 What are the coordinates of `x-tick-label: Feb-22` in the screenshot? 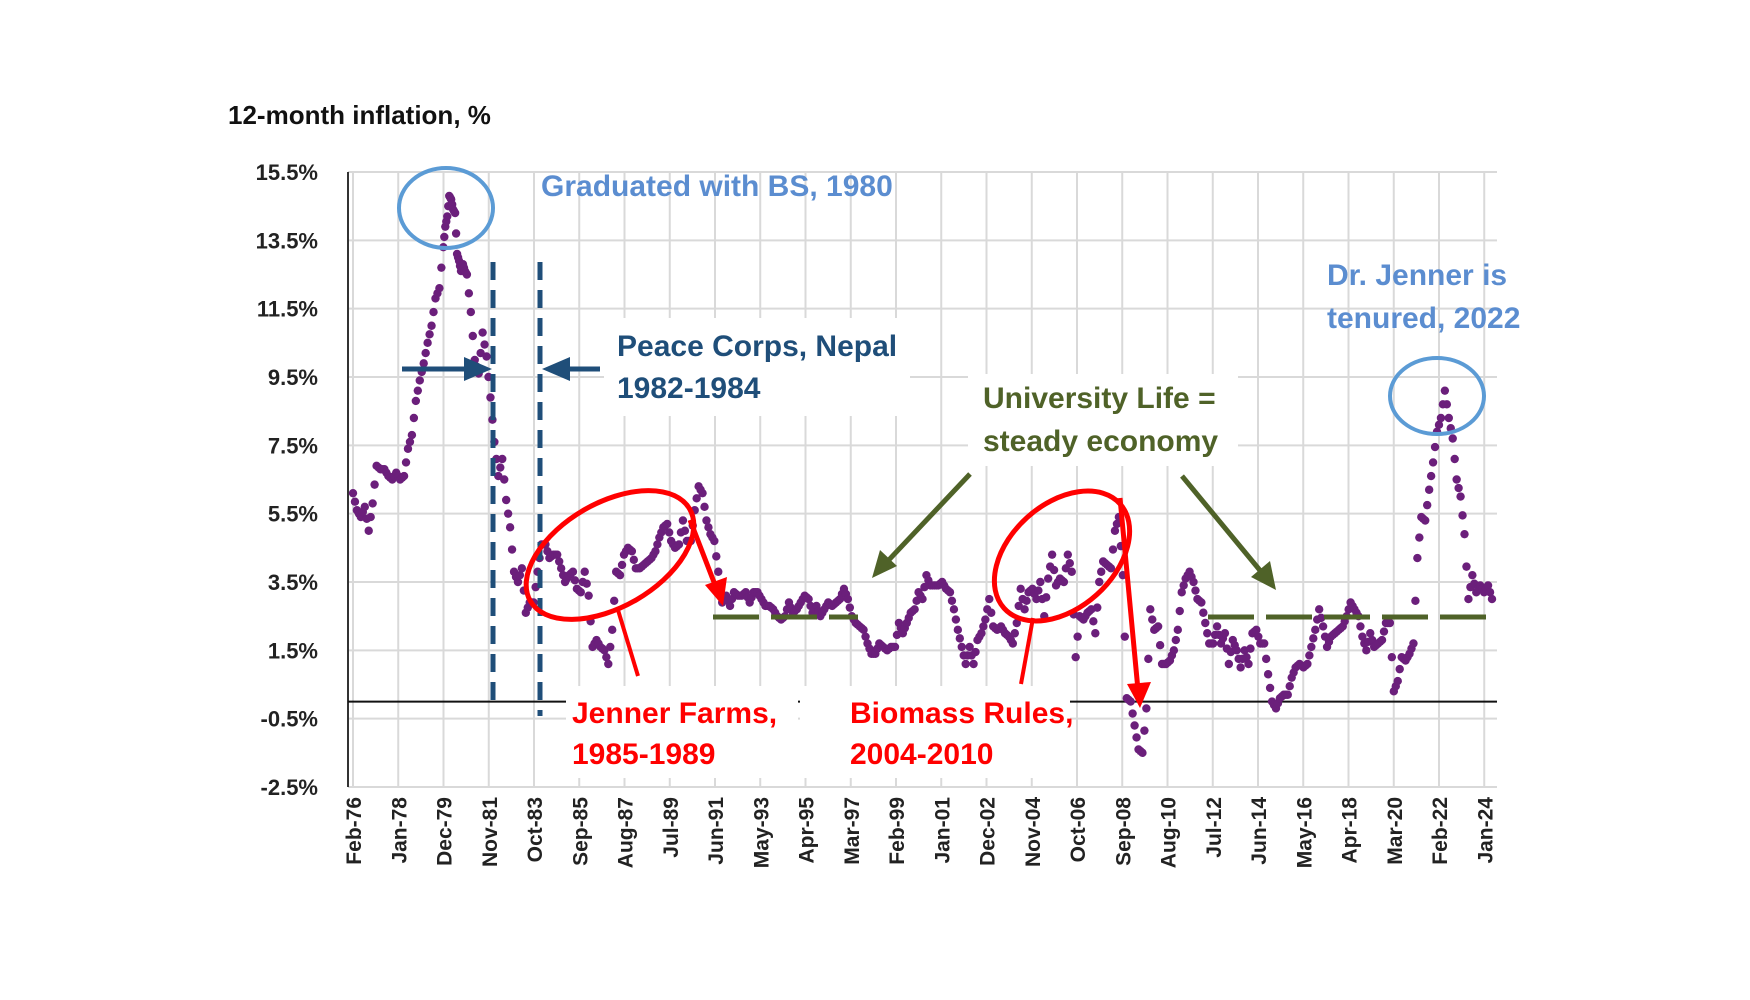 It's located at (1440, 831).